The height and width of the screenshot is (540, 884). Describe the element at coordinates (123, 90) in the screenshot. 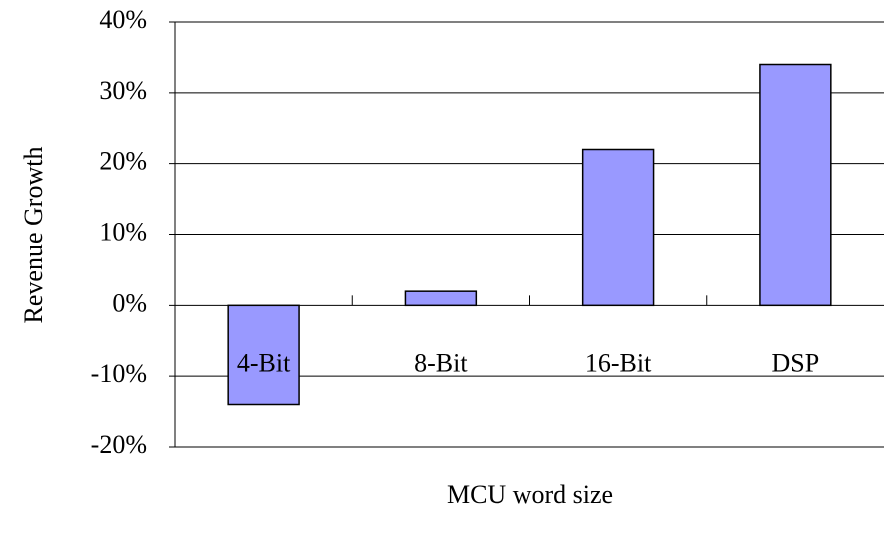

I see `y-tick-label: 30%` at that location.